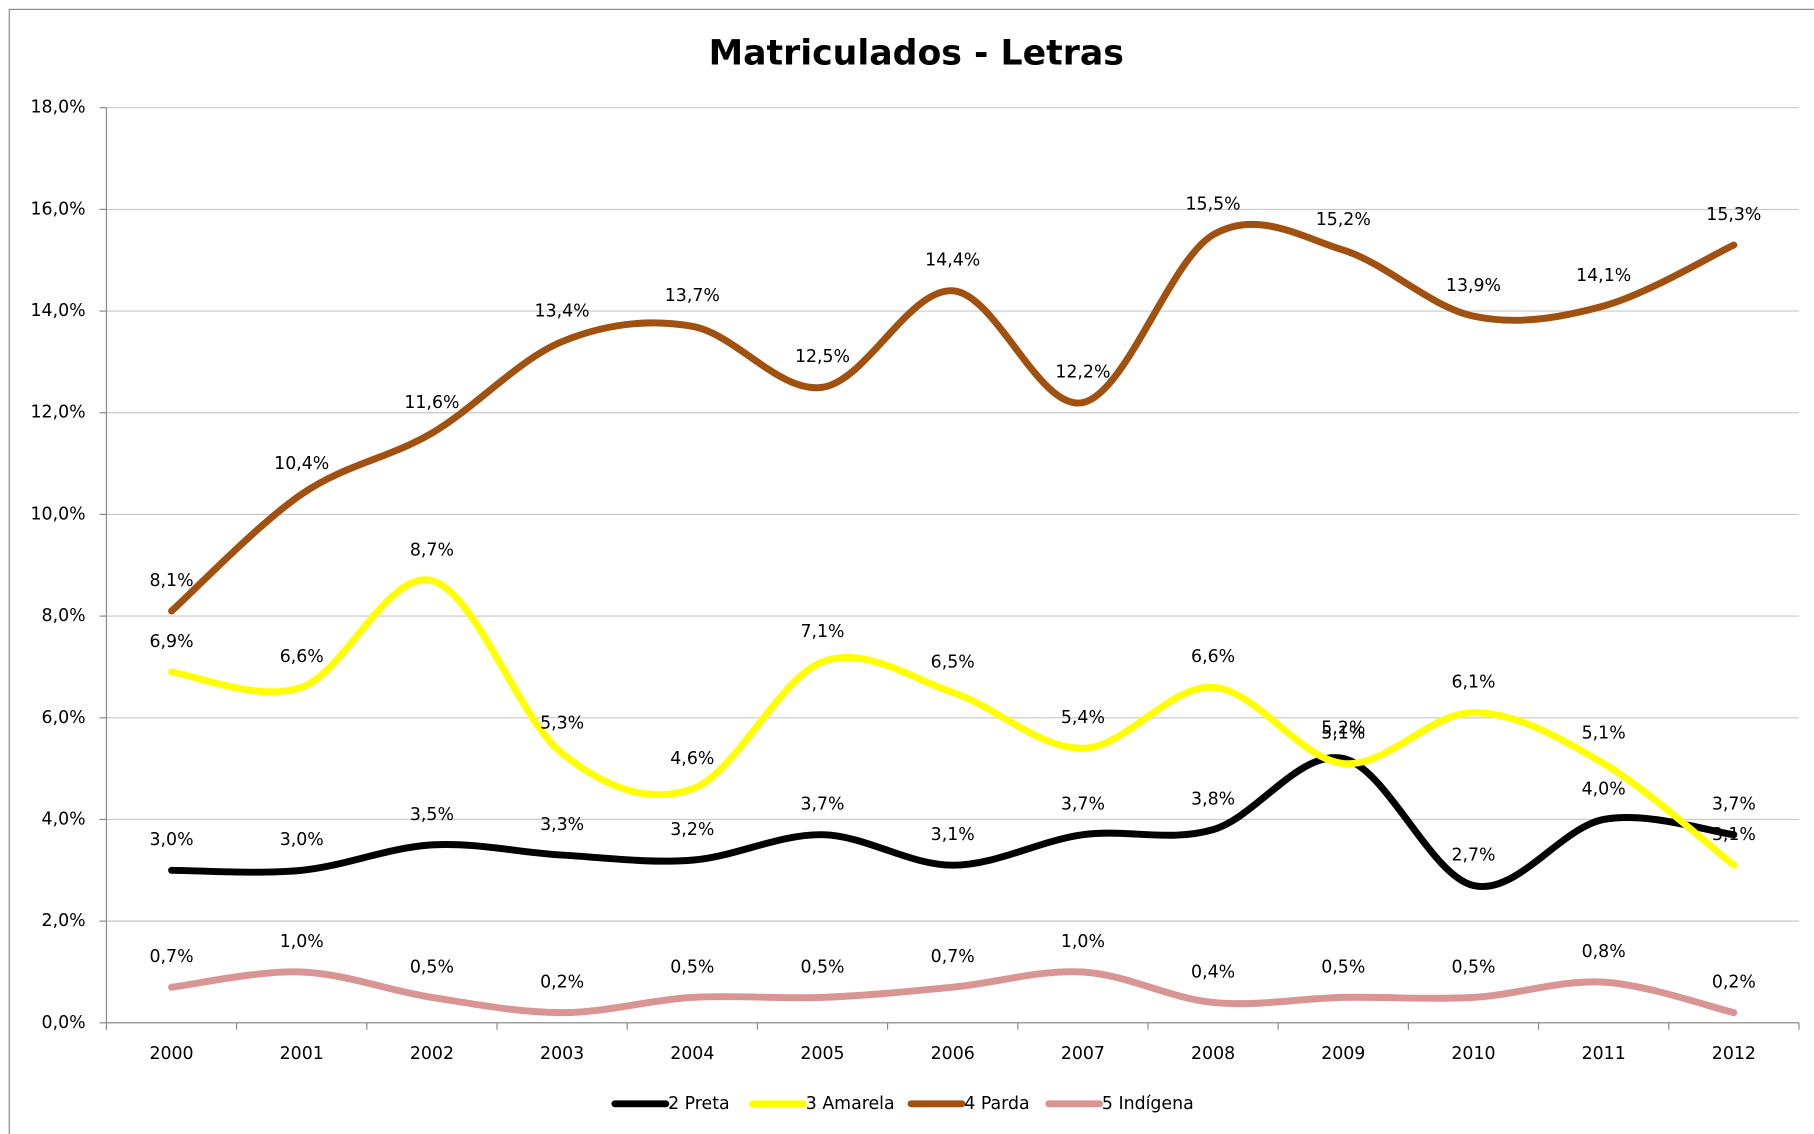  Describe the element at coordinates (1603, 276) in the screenshot. I see `data-label: 14,1%` at that location.